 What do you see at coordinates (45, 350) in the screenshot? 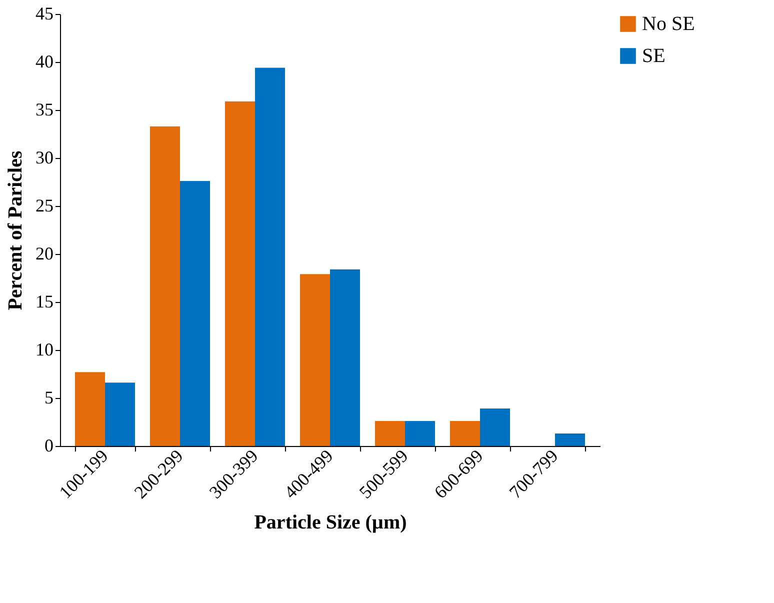
I see `y-tick-label: 10` at bounding box center [45, 350].